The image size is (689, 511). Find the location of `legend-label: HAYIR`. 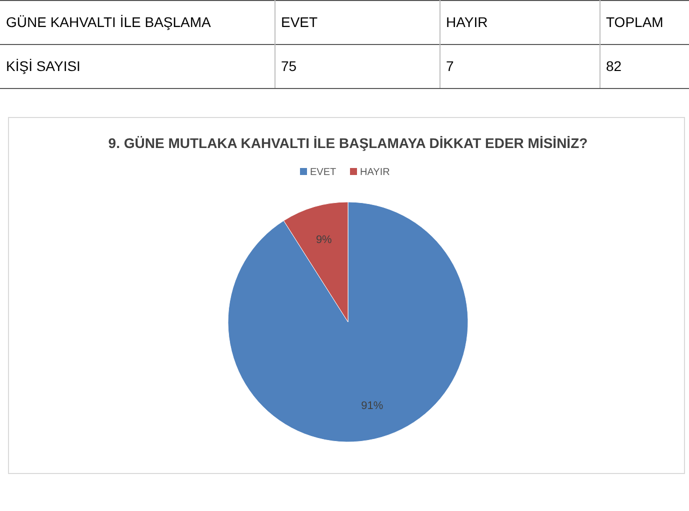

legend-label: HAYIR is located at coordinates (375, 172).